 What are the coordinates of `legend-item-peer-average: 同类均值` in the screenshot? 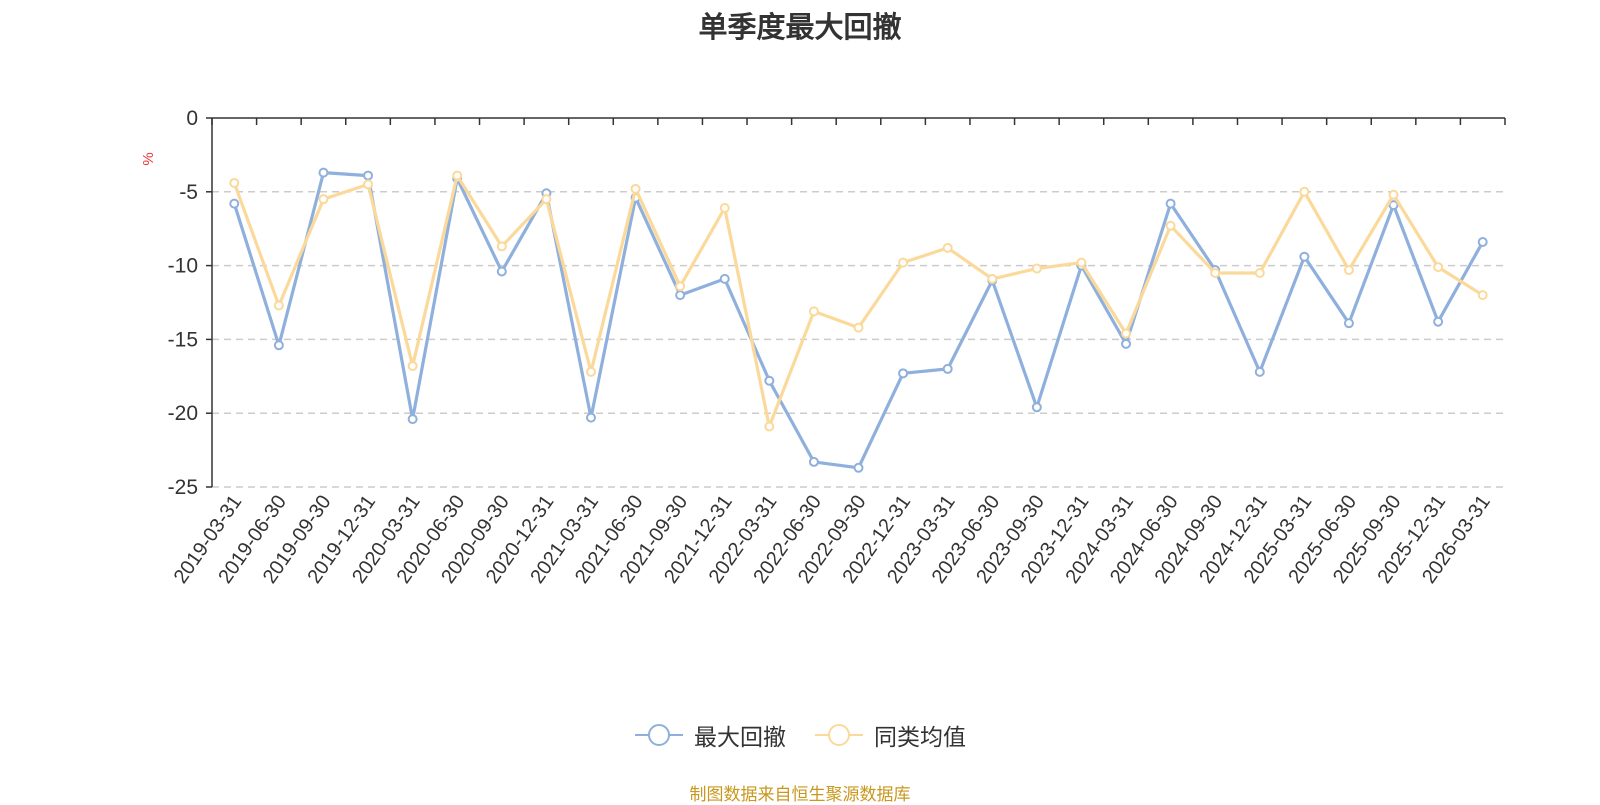 It's located at (890, 735).